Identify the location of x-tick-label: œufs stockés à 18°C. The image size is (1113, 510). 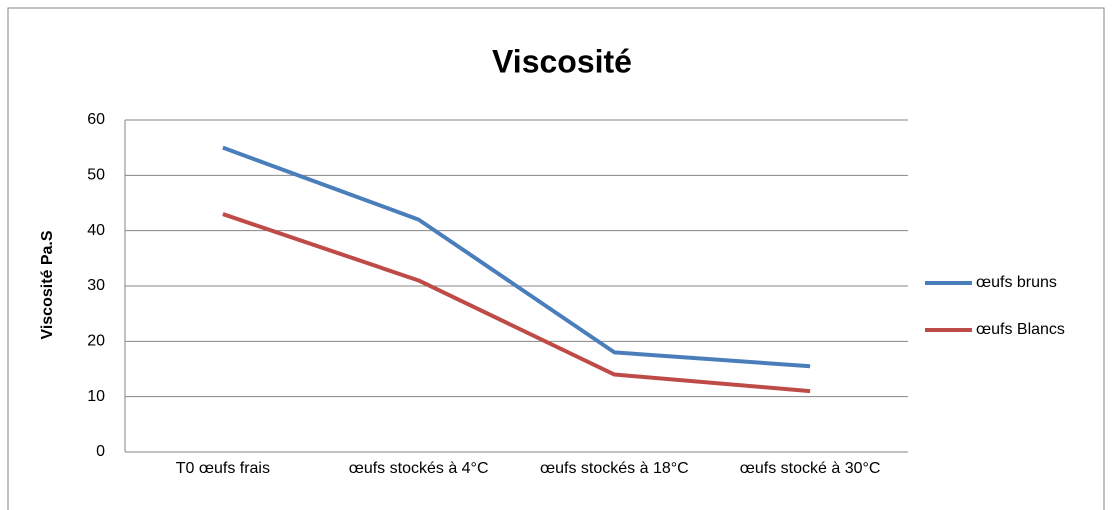
(614, 468).